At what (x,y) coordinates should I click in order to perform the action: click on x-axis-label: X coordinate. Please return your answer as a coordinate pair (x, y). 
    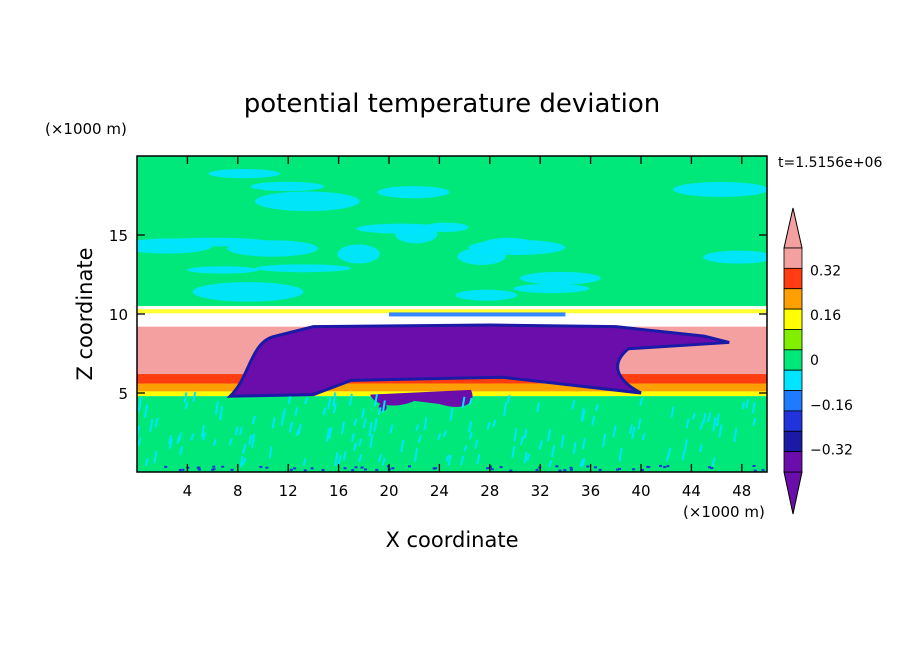
    Looking at the image, I should click on (451, 540).